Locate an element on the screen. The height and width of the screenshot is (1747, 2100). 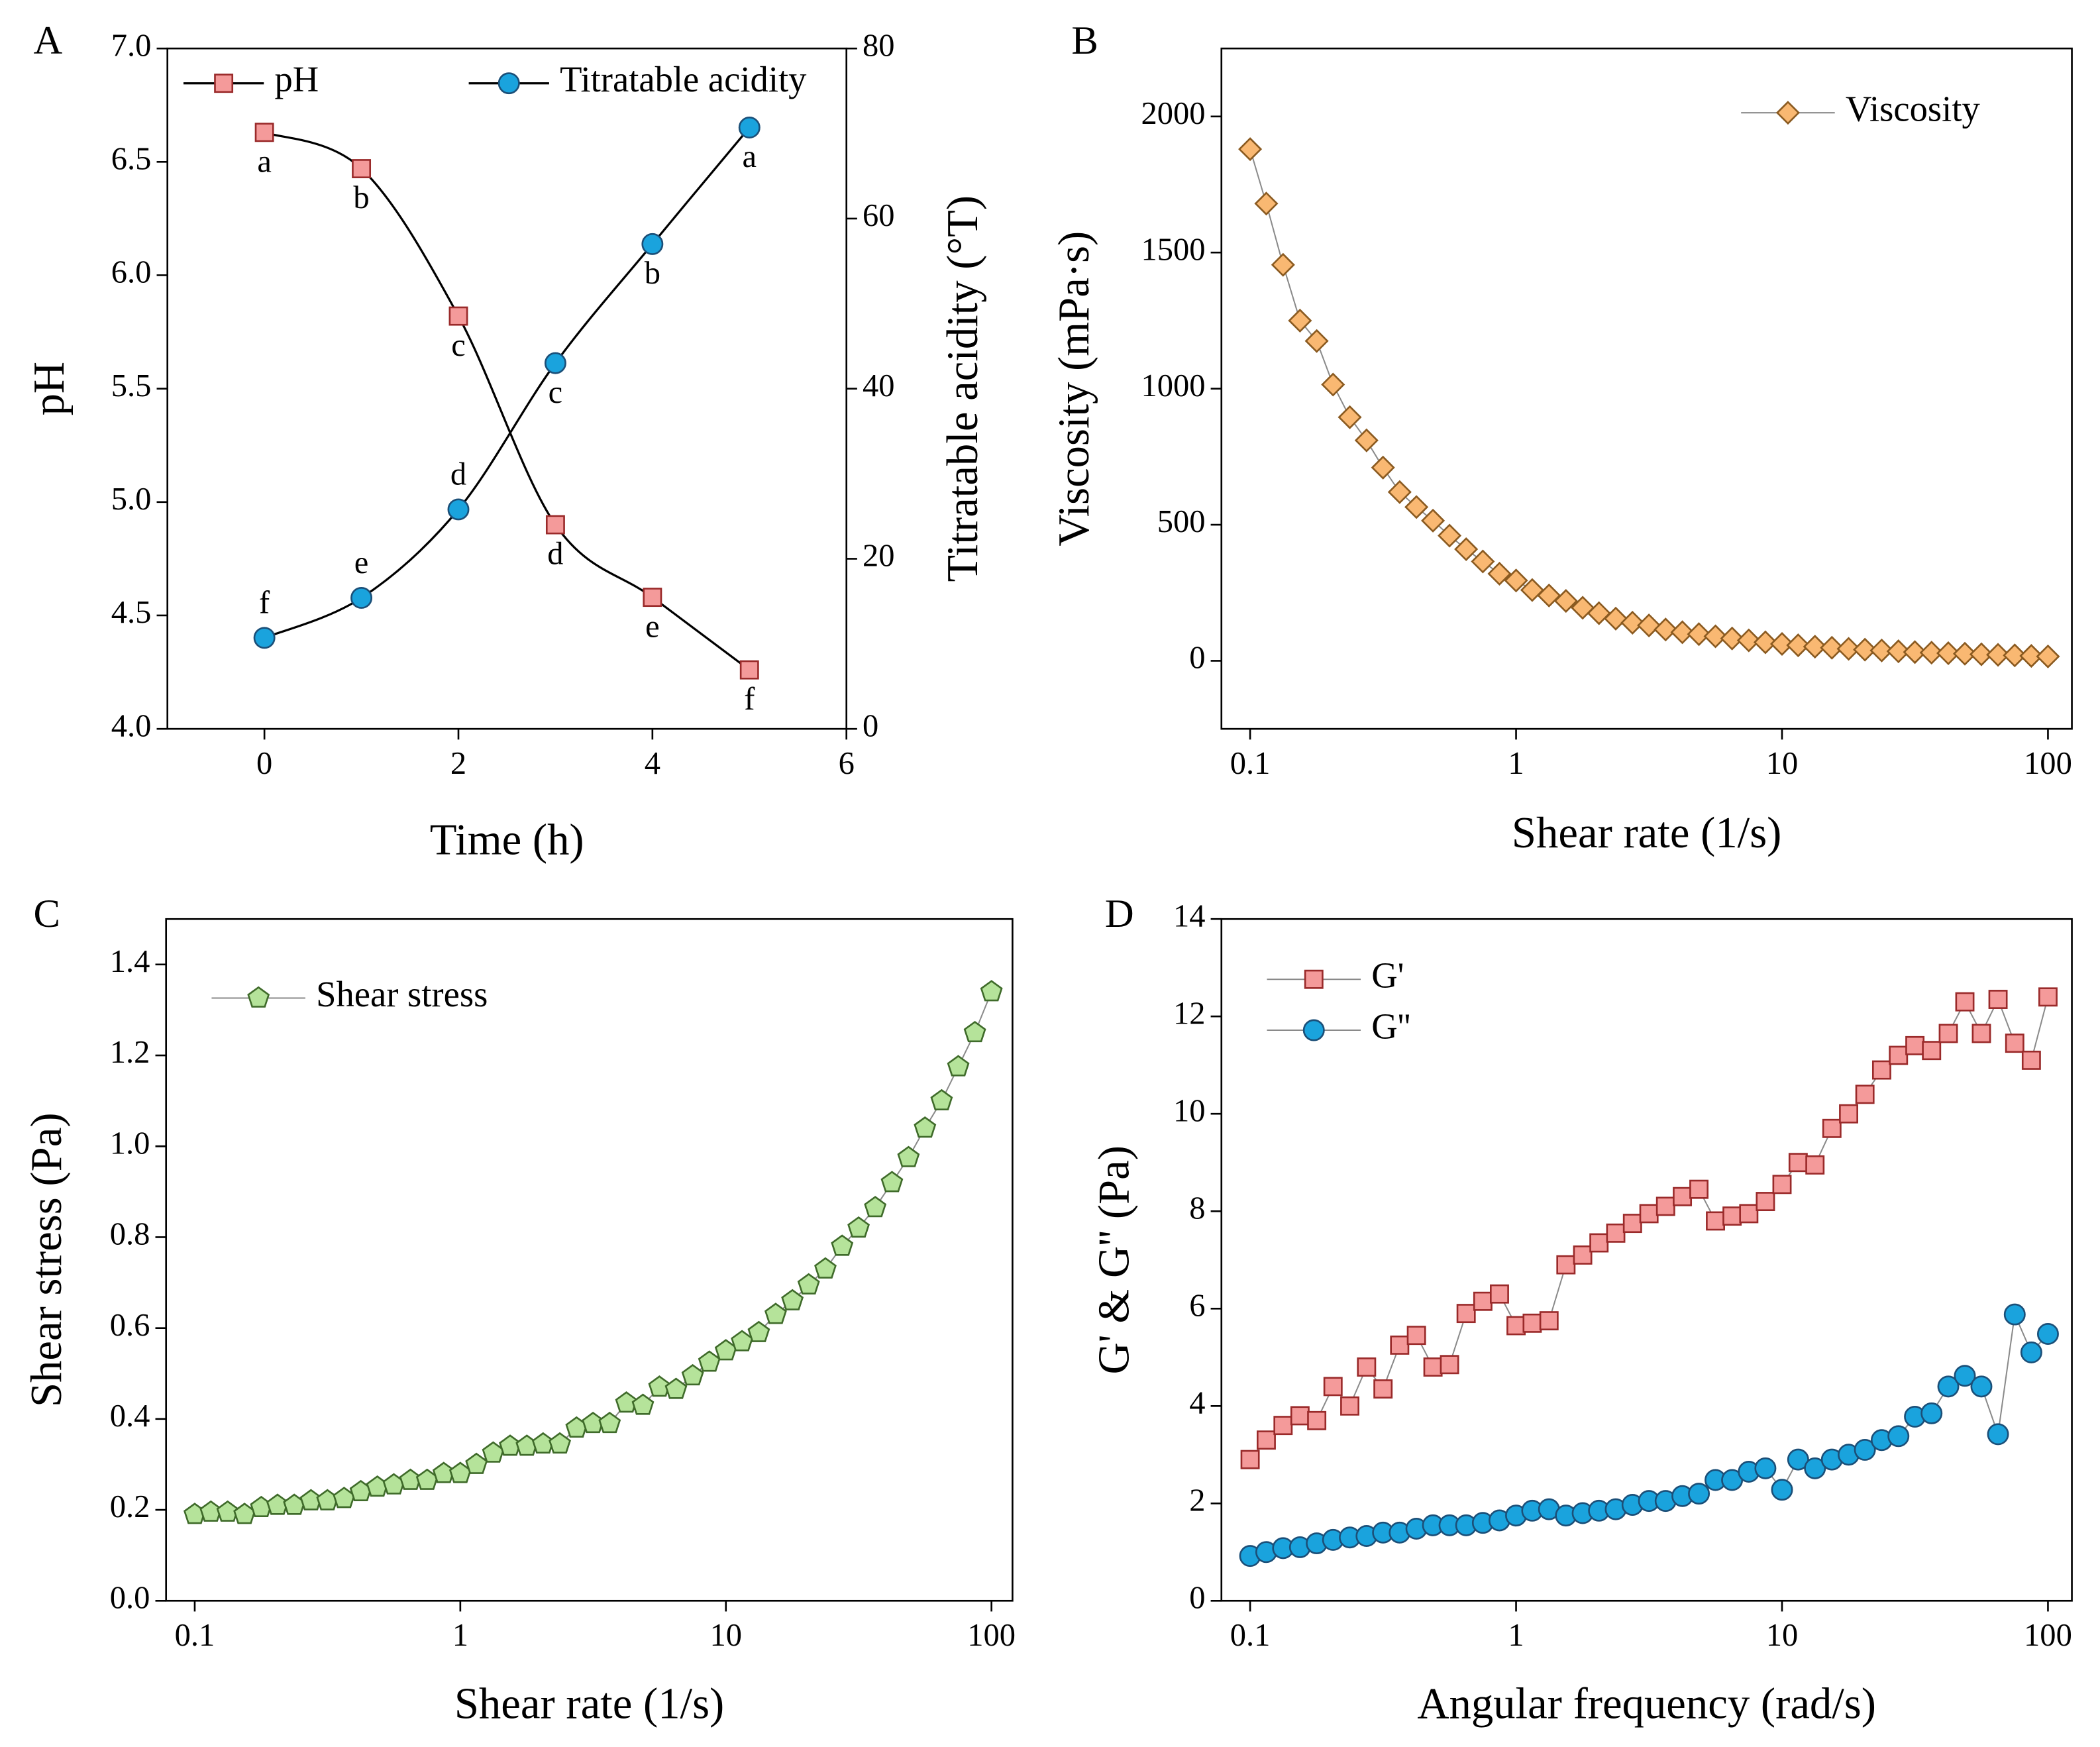
x-tick-label: 10 is located at coordinates (1782, 763).